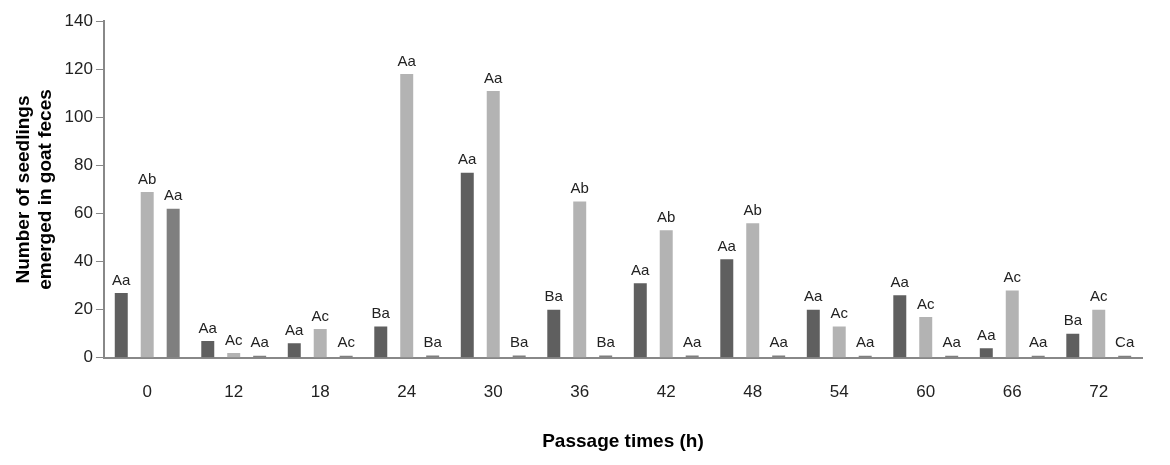 This screenshot has height=465, width=1170. I want to click on y-axis-title: Number of seedlings emerged in goat feces, so click(33, 189).